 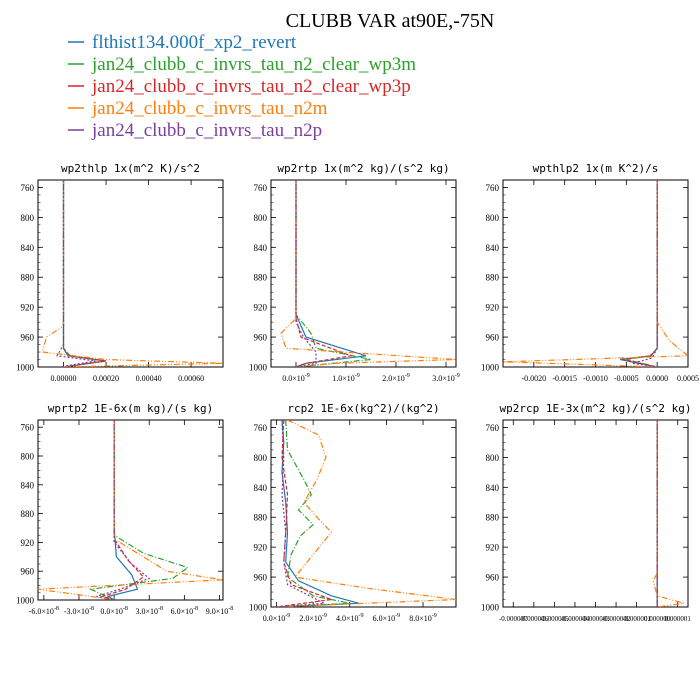 I want to click on x-tick-label: -0.000007, so click(x=513, y=619).